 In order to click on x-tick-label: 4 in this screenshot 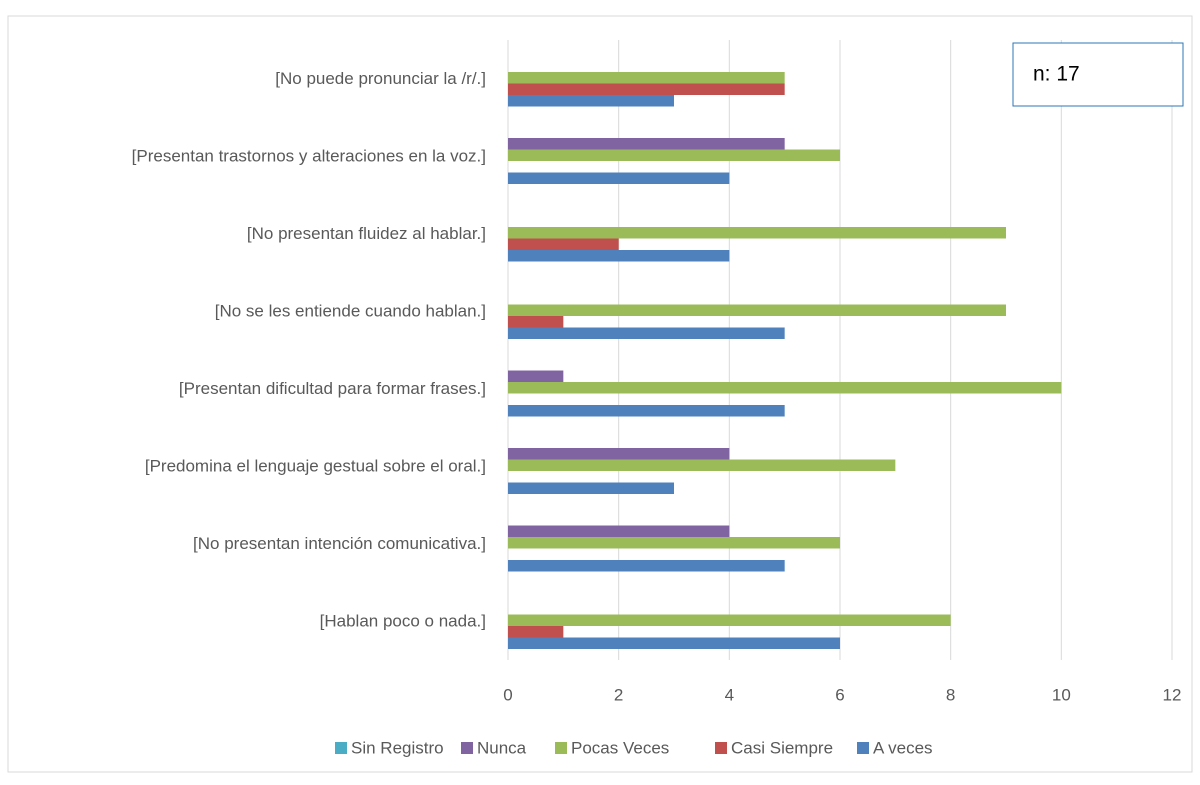, I will do `click(729, 694)`.